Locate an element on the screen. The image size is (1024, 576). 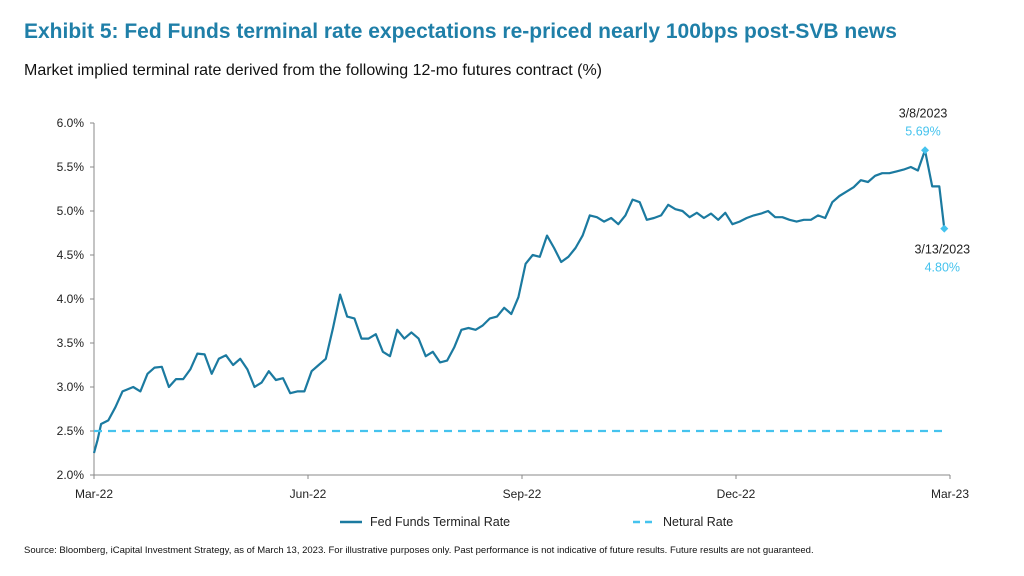
x-axis-ticks: Mar-22 Jun-22 Sep-22 Dec-22 Mar-23 is located at coordinates (522, 488).